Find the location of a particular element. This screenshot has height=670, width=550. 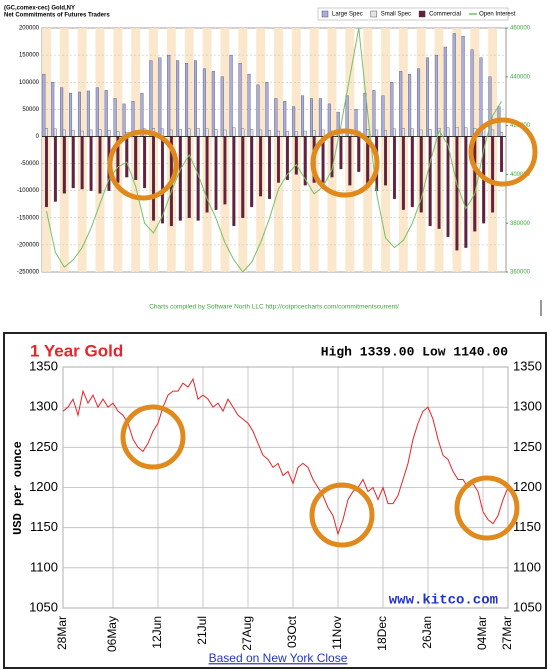

x-tick-label: 06May is located at coordinates (112, 634).